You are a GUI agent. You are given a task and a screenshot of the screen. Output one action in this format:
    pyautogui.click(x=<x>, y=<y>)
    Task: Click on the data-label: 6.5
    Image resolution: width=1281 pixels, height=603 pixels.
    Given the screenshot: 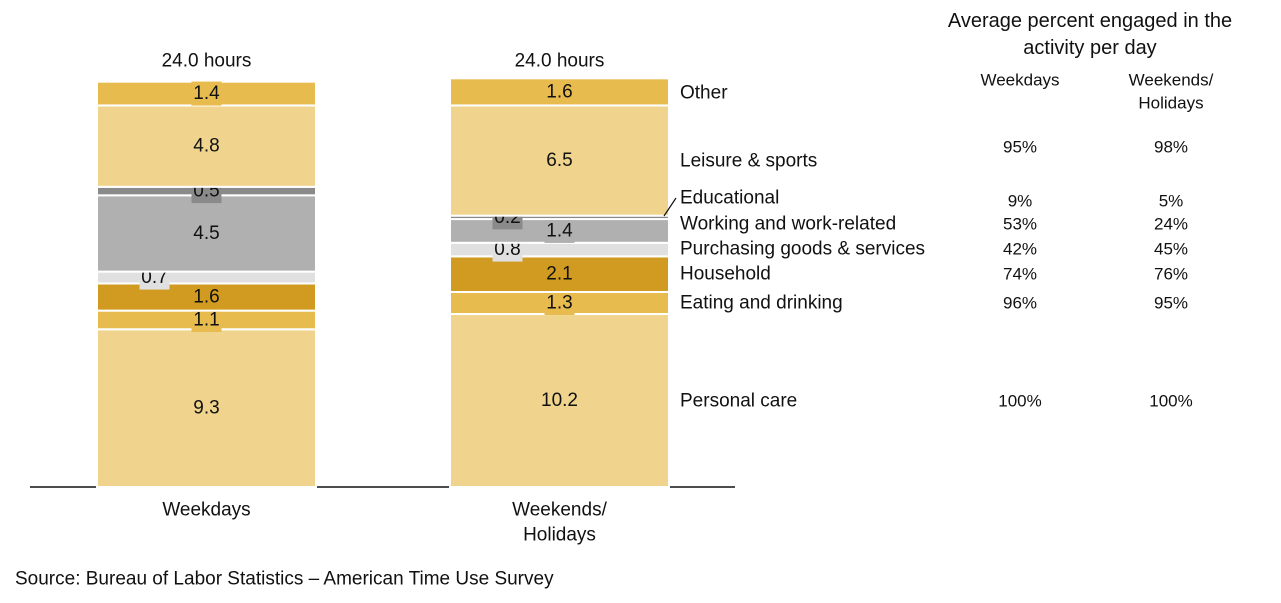 What is the action you would take?
    pyautogui.click(x=559, y=160)
    